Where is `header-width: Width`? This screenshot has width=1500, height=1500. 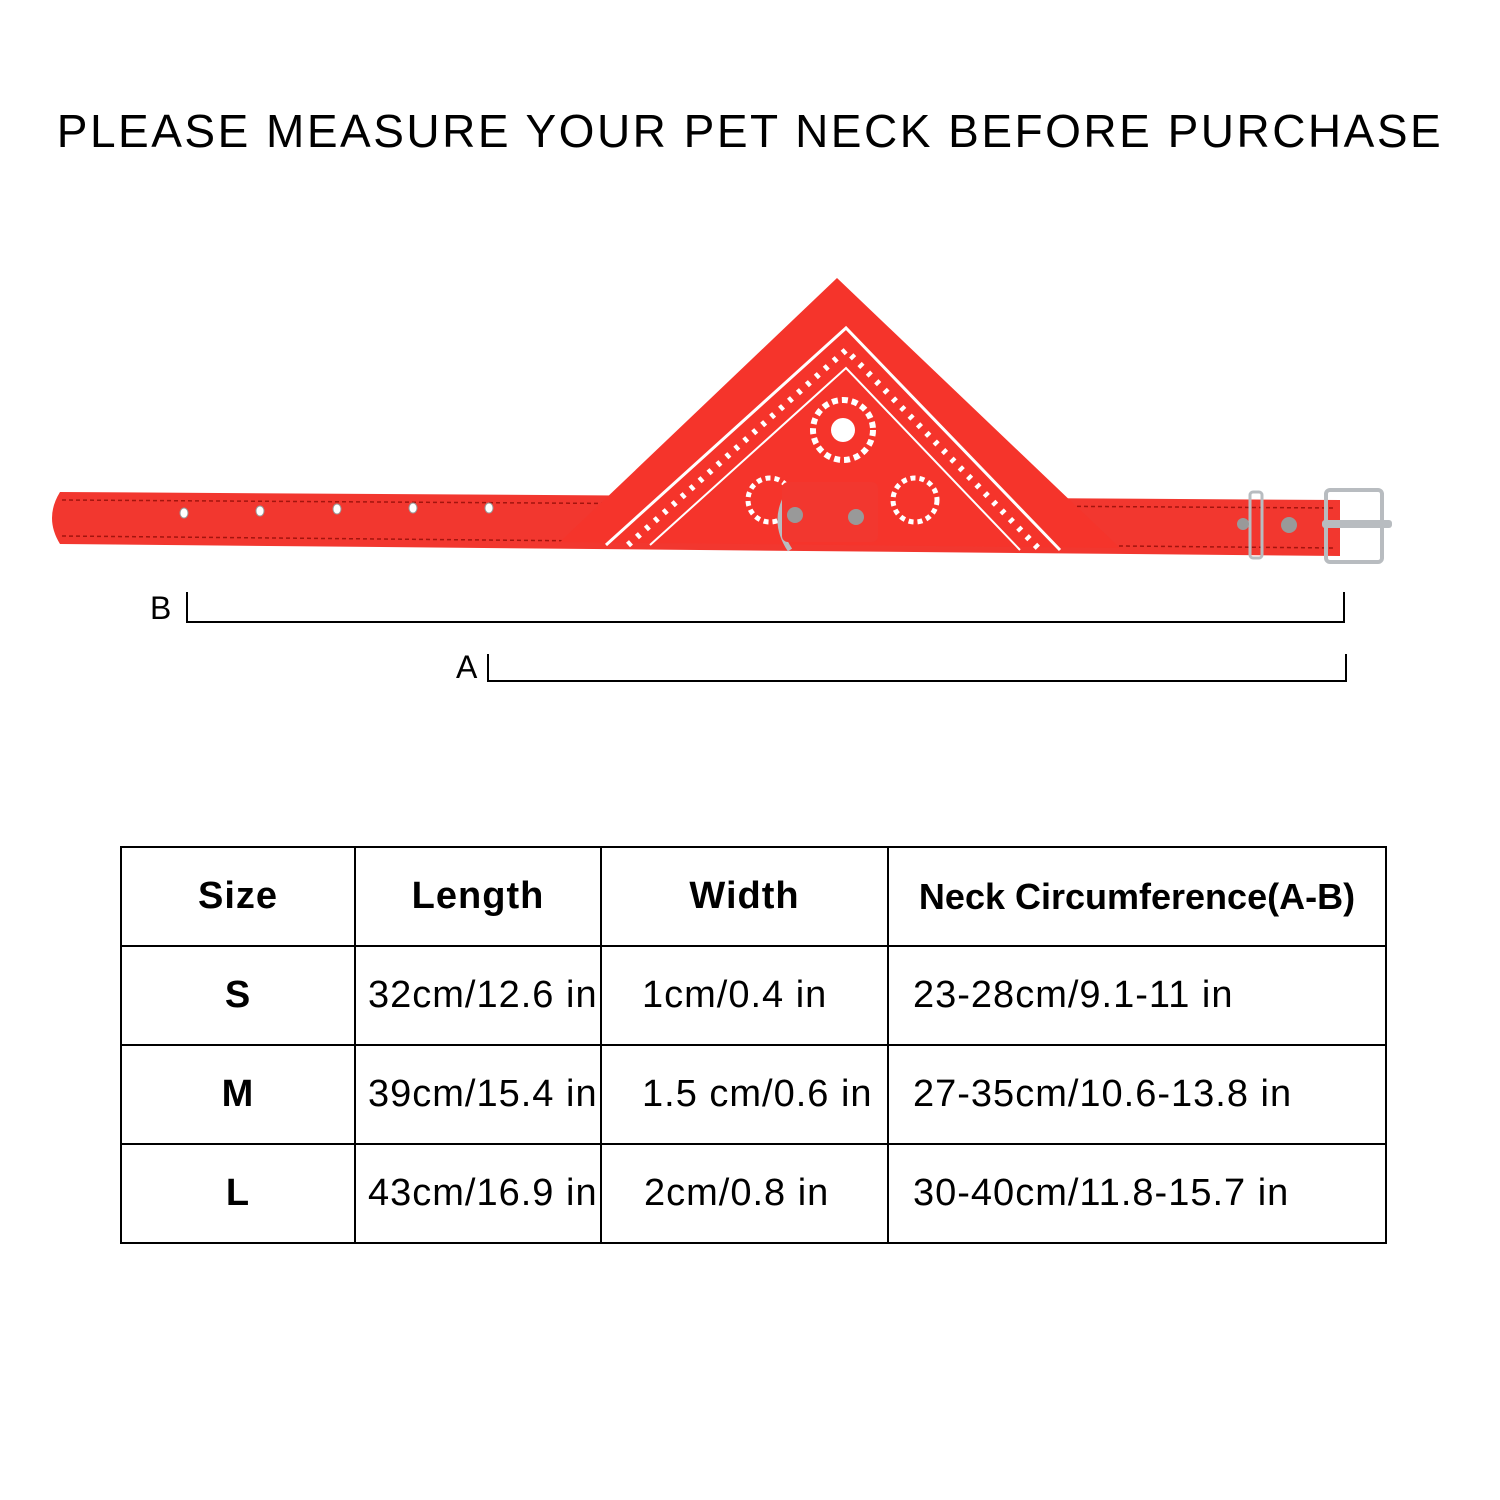 header-width: Width is located at coordinates (744, 896).